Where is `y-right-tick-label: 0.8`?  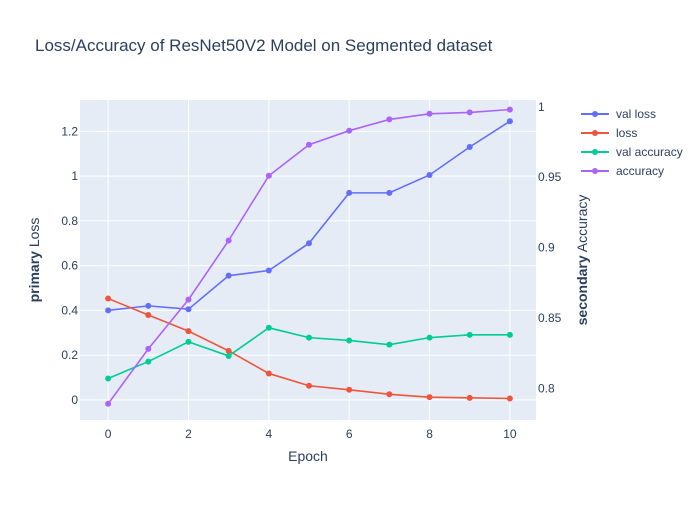 y-right-tick-label: 0.8 is located at coordinates (546, 388).